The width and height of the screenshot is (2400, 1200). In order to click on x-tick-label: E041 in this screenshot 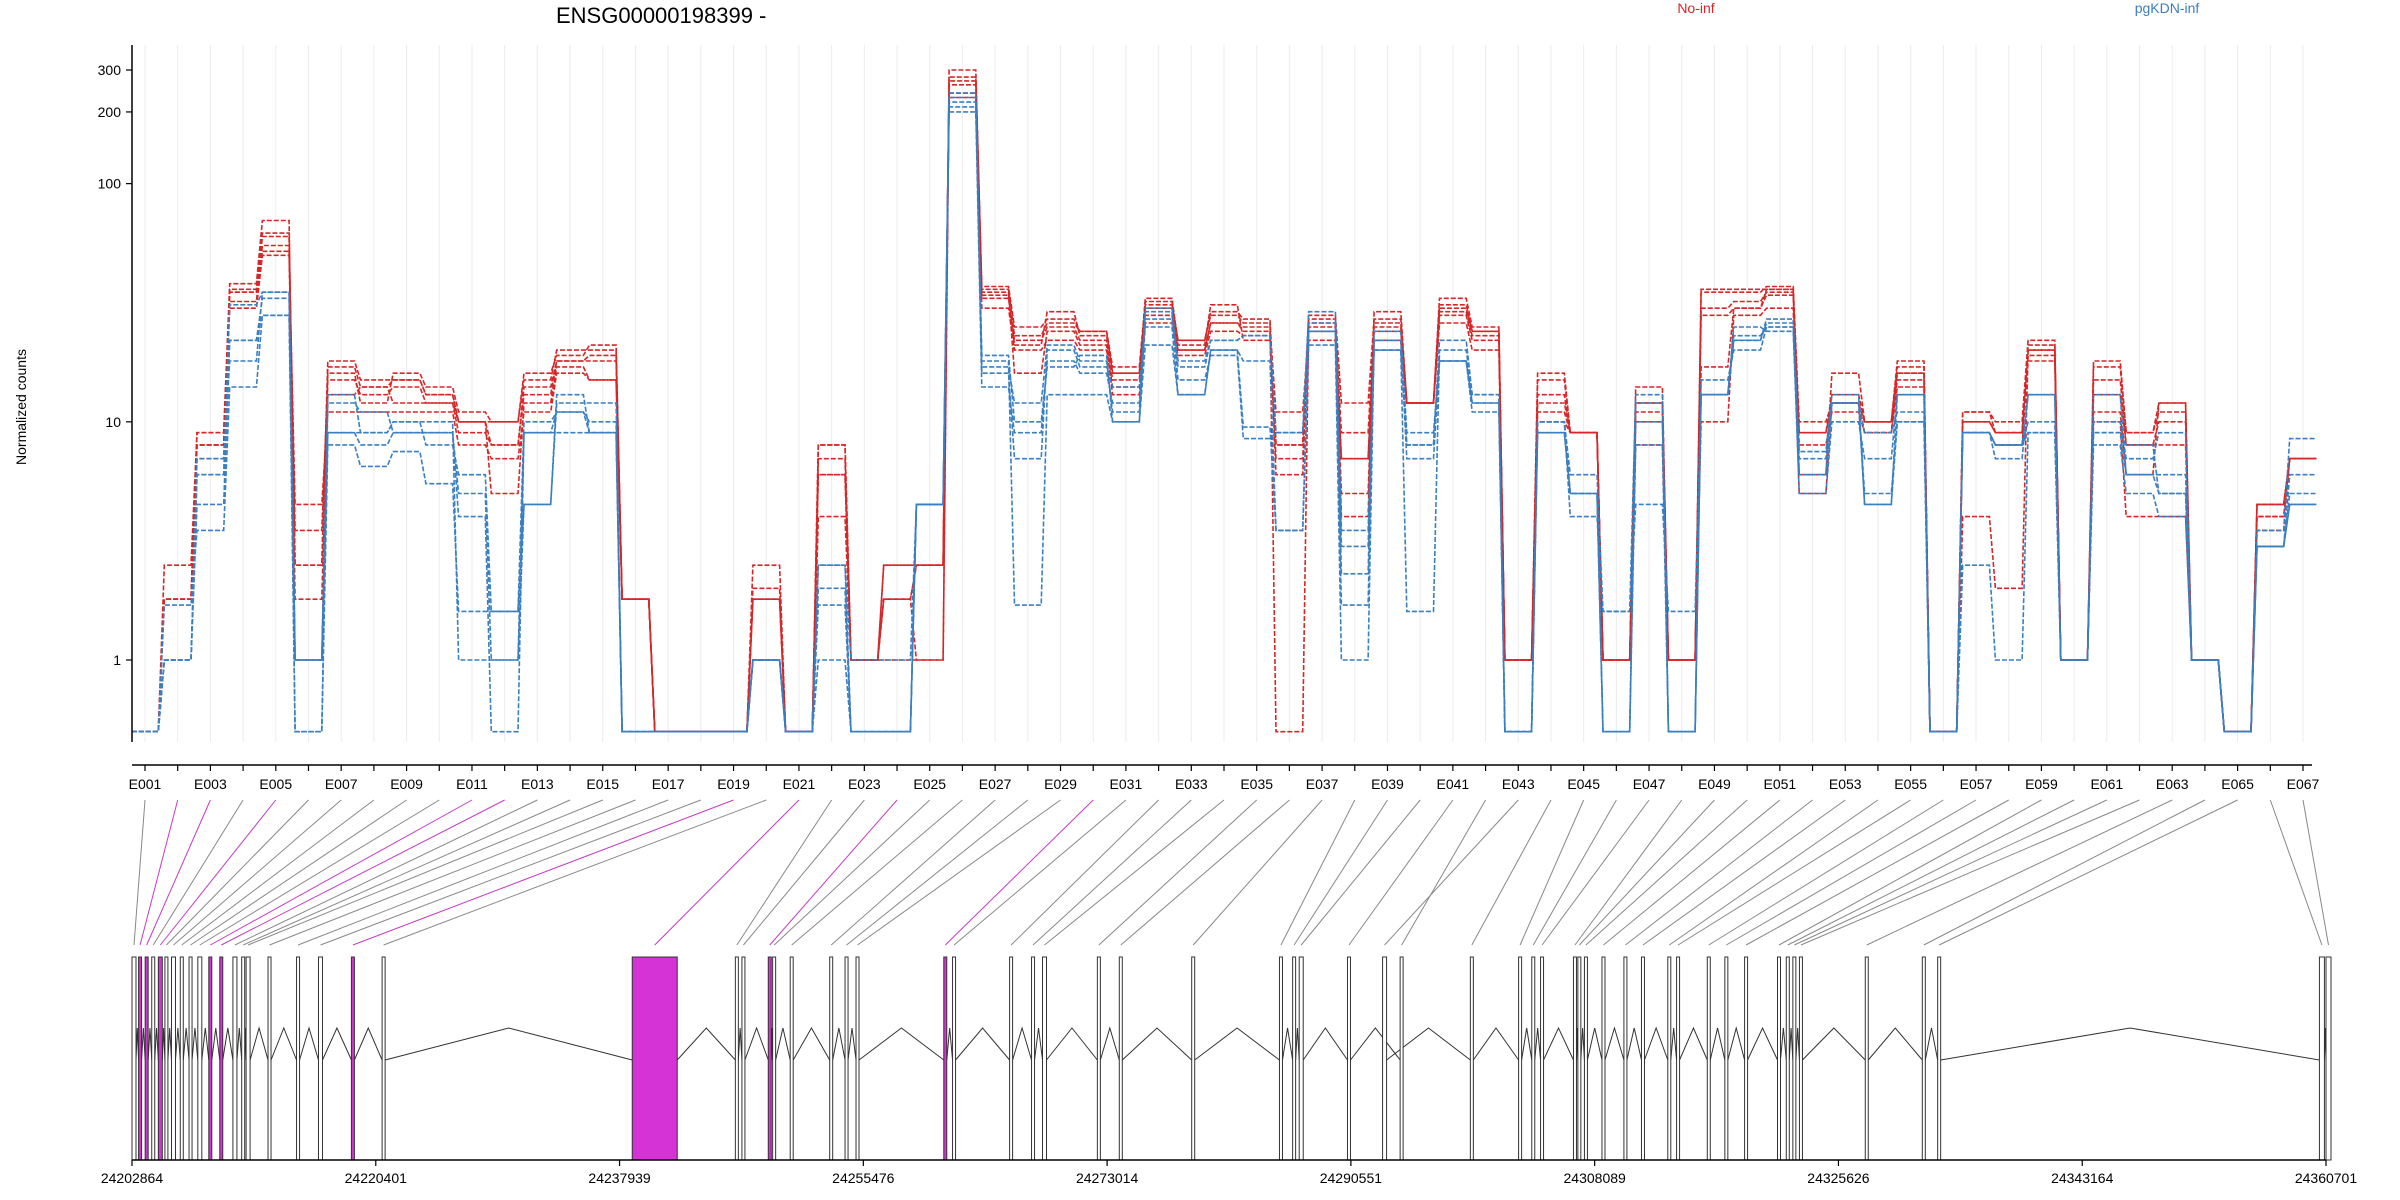, I will do `click(1453, 784)`.